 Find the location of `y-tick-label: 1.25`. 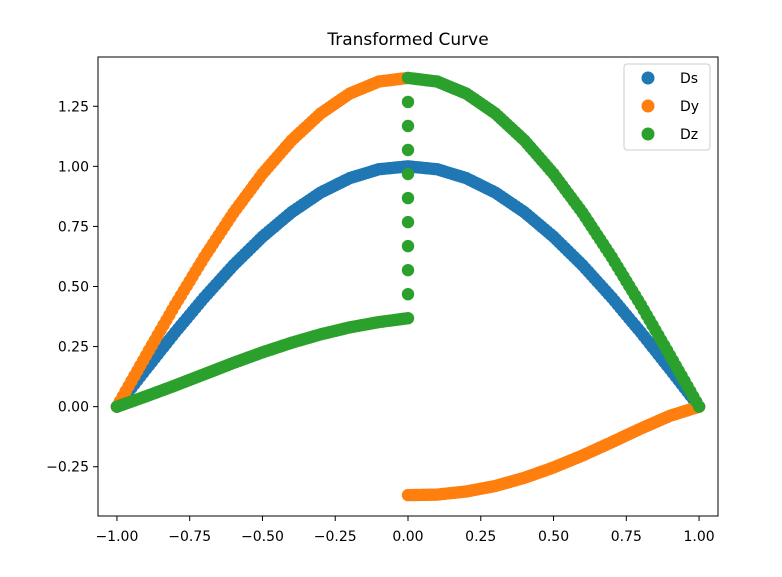

y-tick-label: 1.25 is located at coordinates (73, 107).